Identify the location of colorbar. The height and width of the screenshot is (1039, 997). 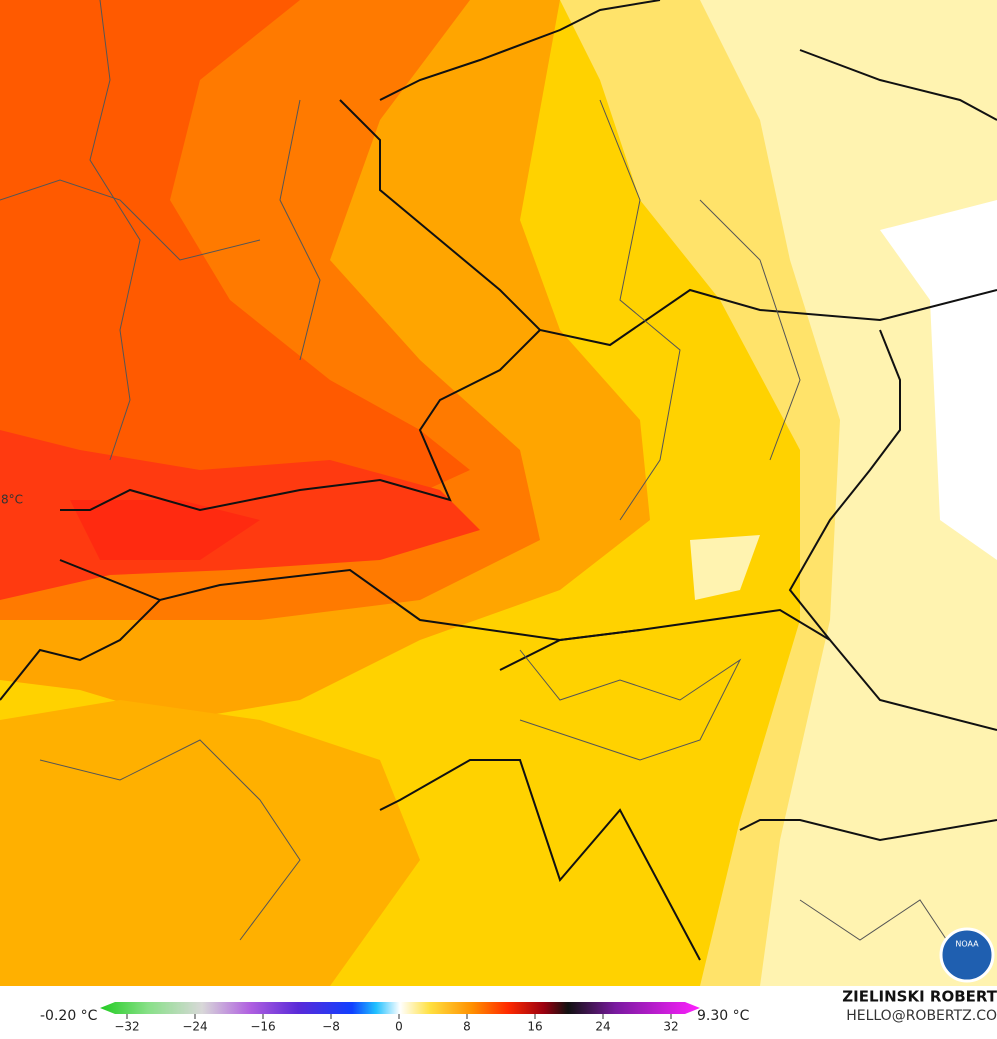
(400, 1008).